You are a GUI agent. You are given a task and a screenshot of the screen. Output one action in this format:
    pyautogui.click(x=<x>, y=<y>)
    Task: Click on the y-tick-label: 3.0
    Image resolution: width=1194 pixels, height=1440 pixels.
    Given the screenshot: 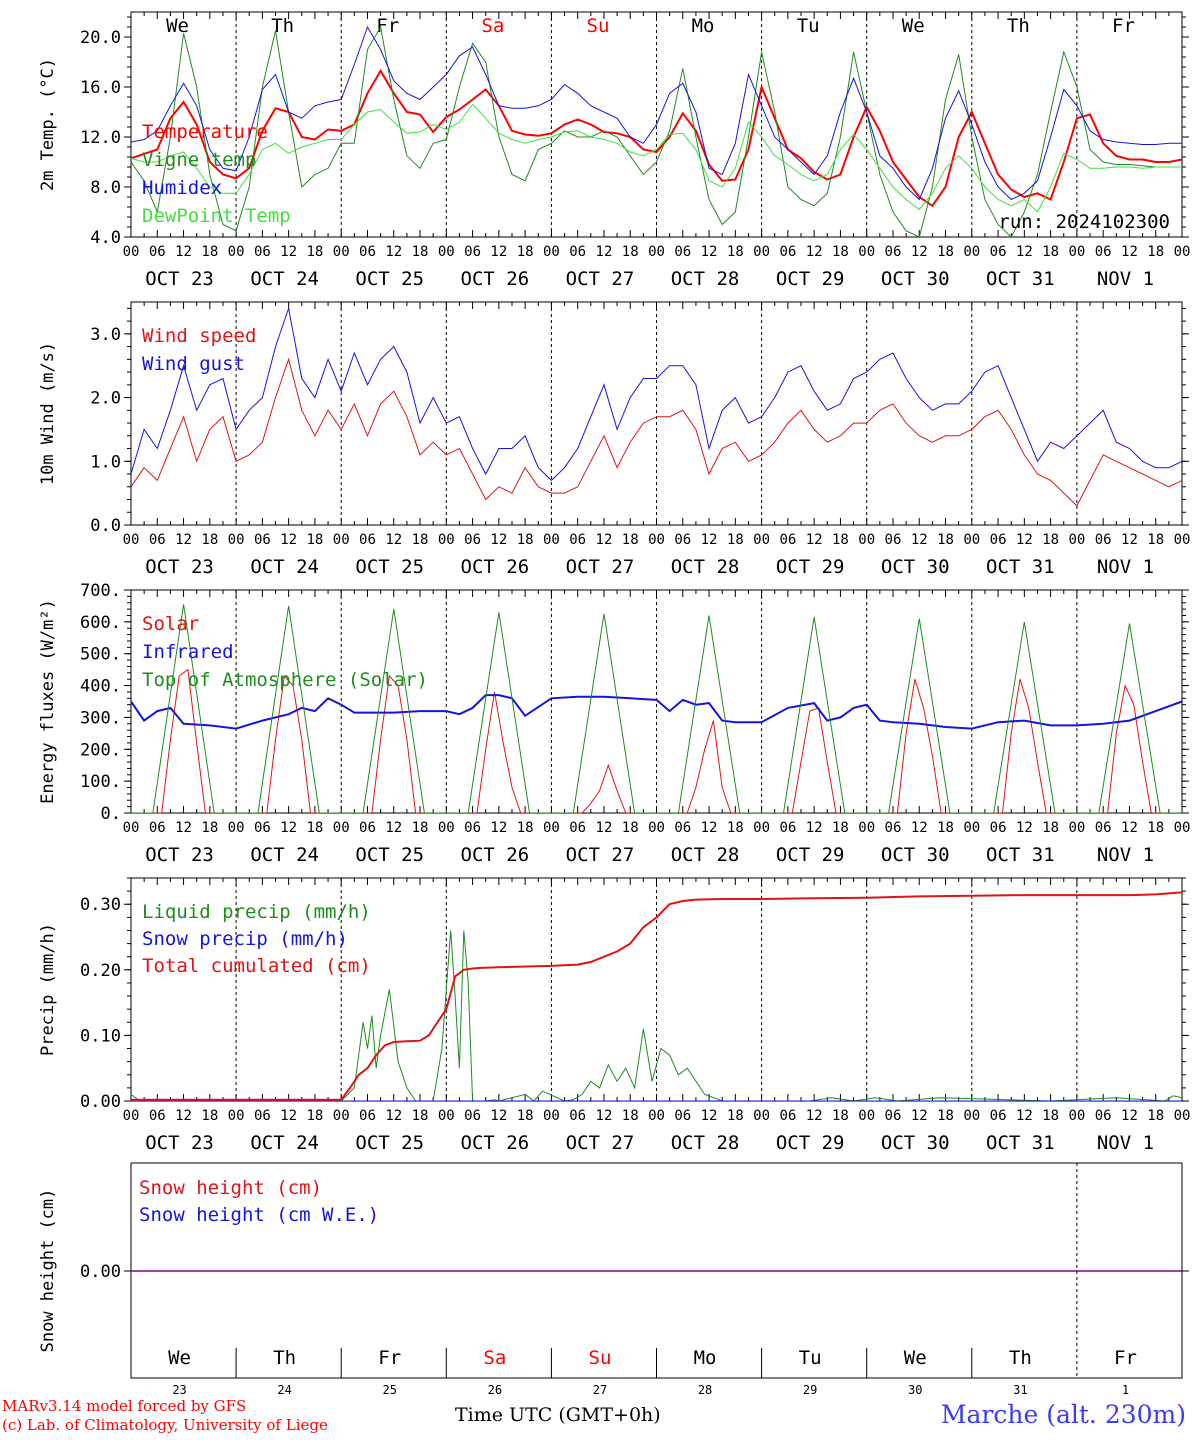 What is the action you would take?
    pyautogui.click(x=105, y=335)
    